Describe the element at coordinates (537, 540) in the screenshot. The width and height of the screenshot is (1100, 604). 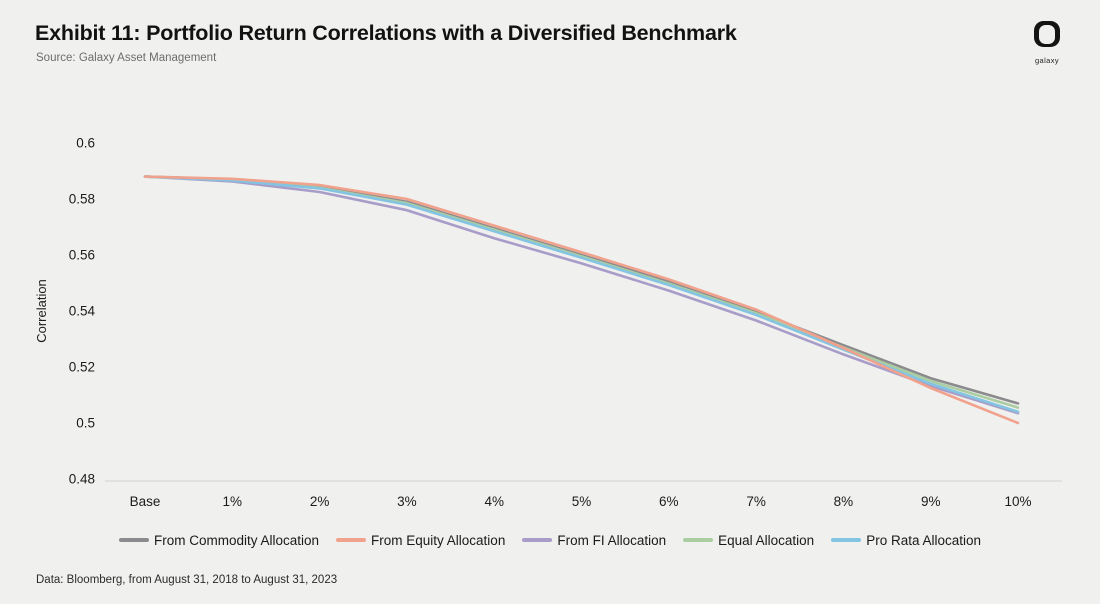
I see `legend-swatch-from-fi-allocation` at that location.